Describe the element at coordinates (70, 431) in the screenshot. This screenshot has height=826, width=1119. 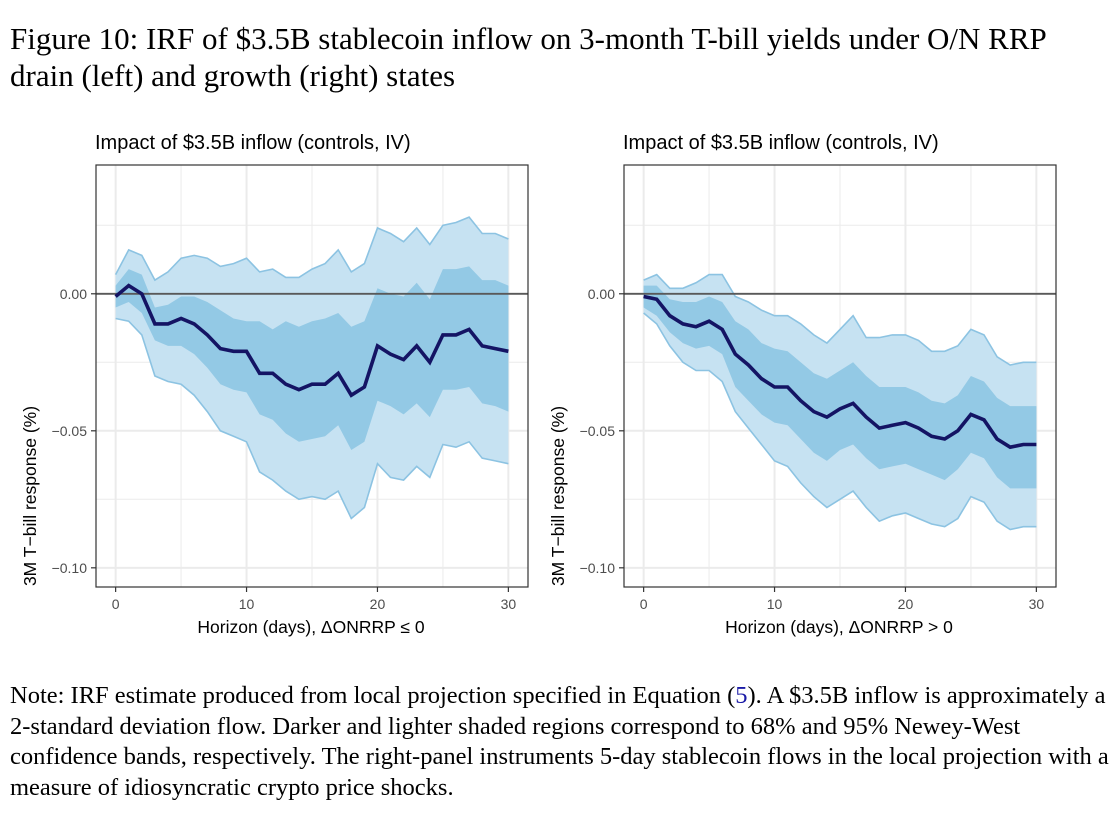
I see `left-y-tick-label: −0.05` at that location.